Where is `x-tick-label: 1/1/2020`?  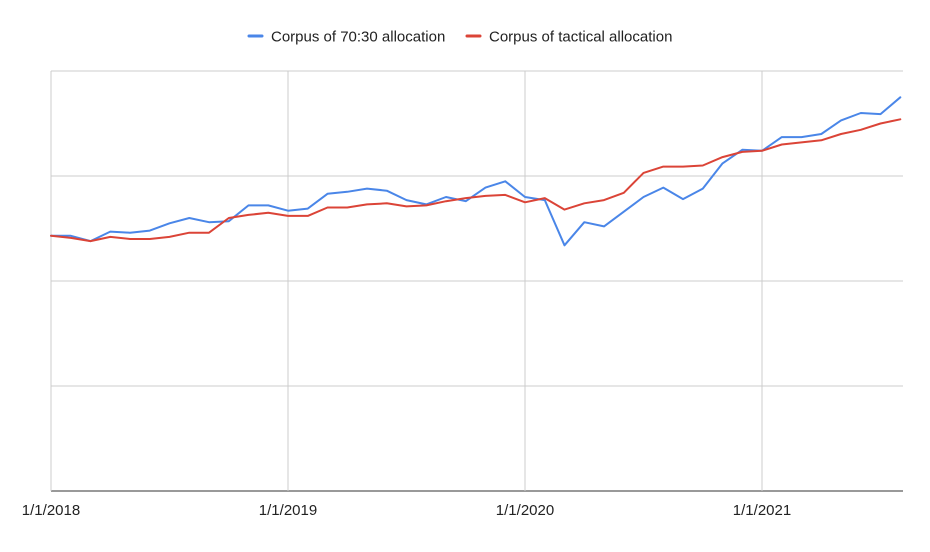
x-tick-label: 1/1/2020 is located at coordinates (525, 510).